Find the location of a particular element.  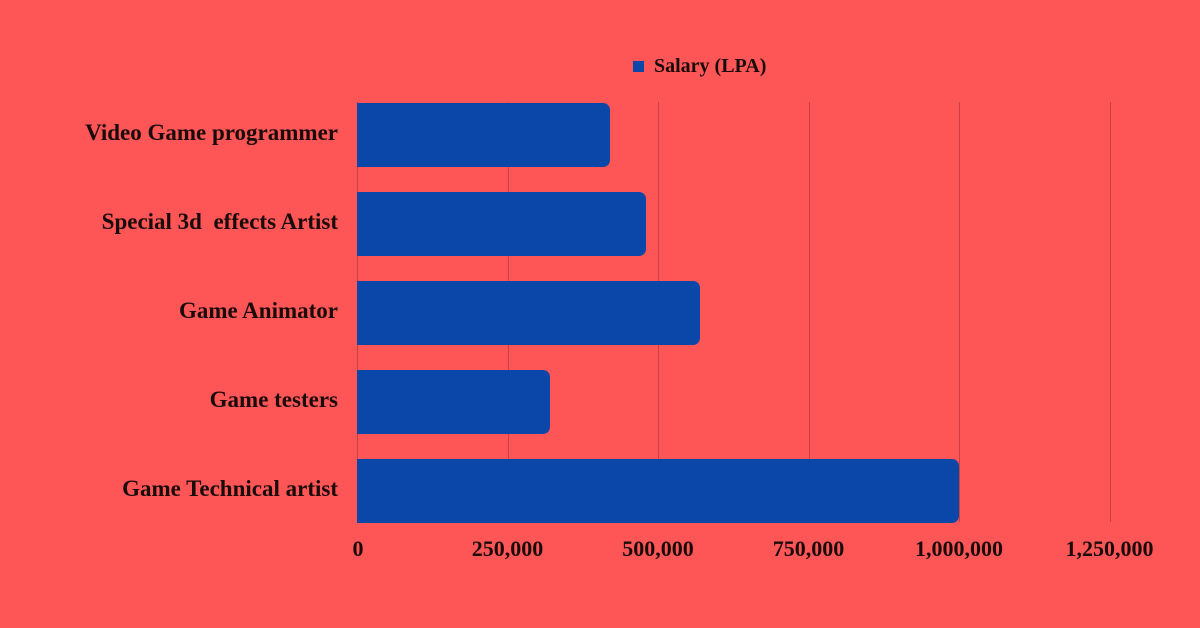

legend-label: Salary (LPA) is located at coordinates (710, 66).